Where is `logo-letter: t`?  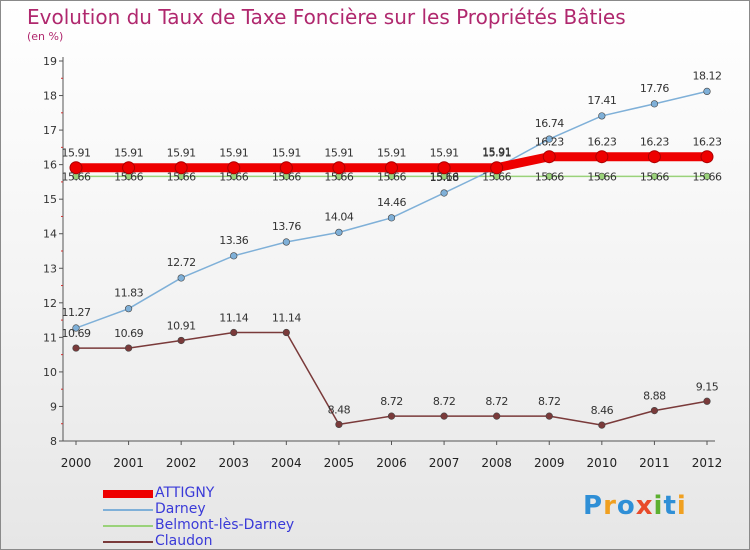
logo-letter: t is located at coordinates (670, 506).